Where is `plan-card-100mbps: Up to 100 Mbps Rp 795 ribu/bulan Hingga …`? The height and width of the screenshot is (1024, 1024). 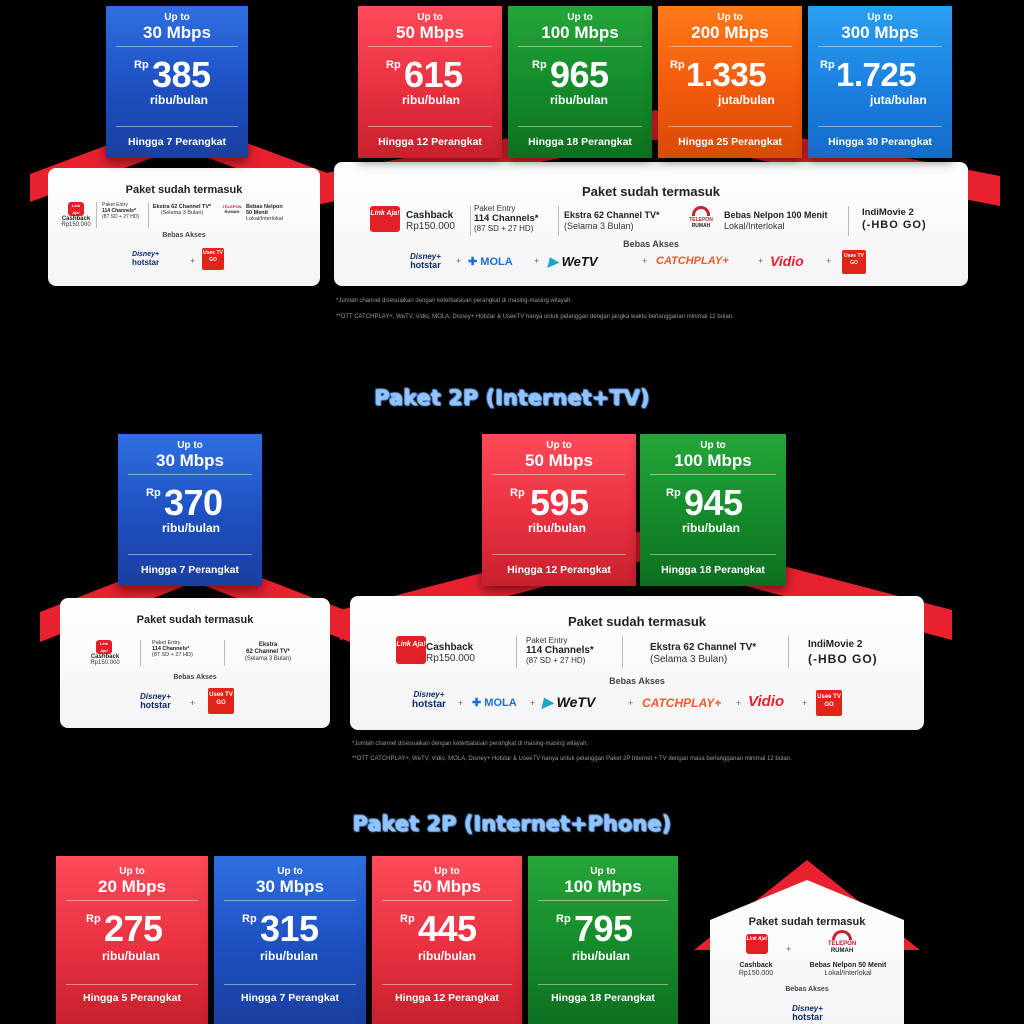 plan-card-100mbps: Up to 100 Mbps Rp 795 ribu/bulan Hingga … is located at coordinates (603, 940).